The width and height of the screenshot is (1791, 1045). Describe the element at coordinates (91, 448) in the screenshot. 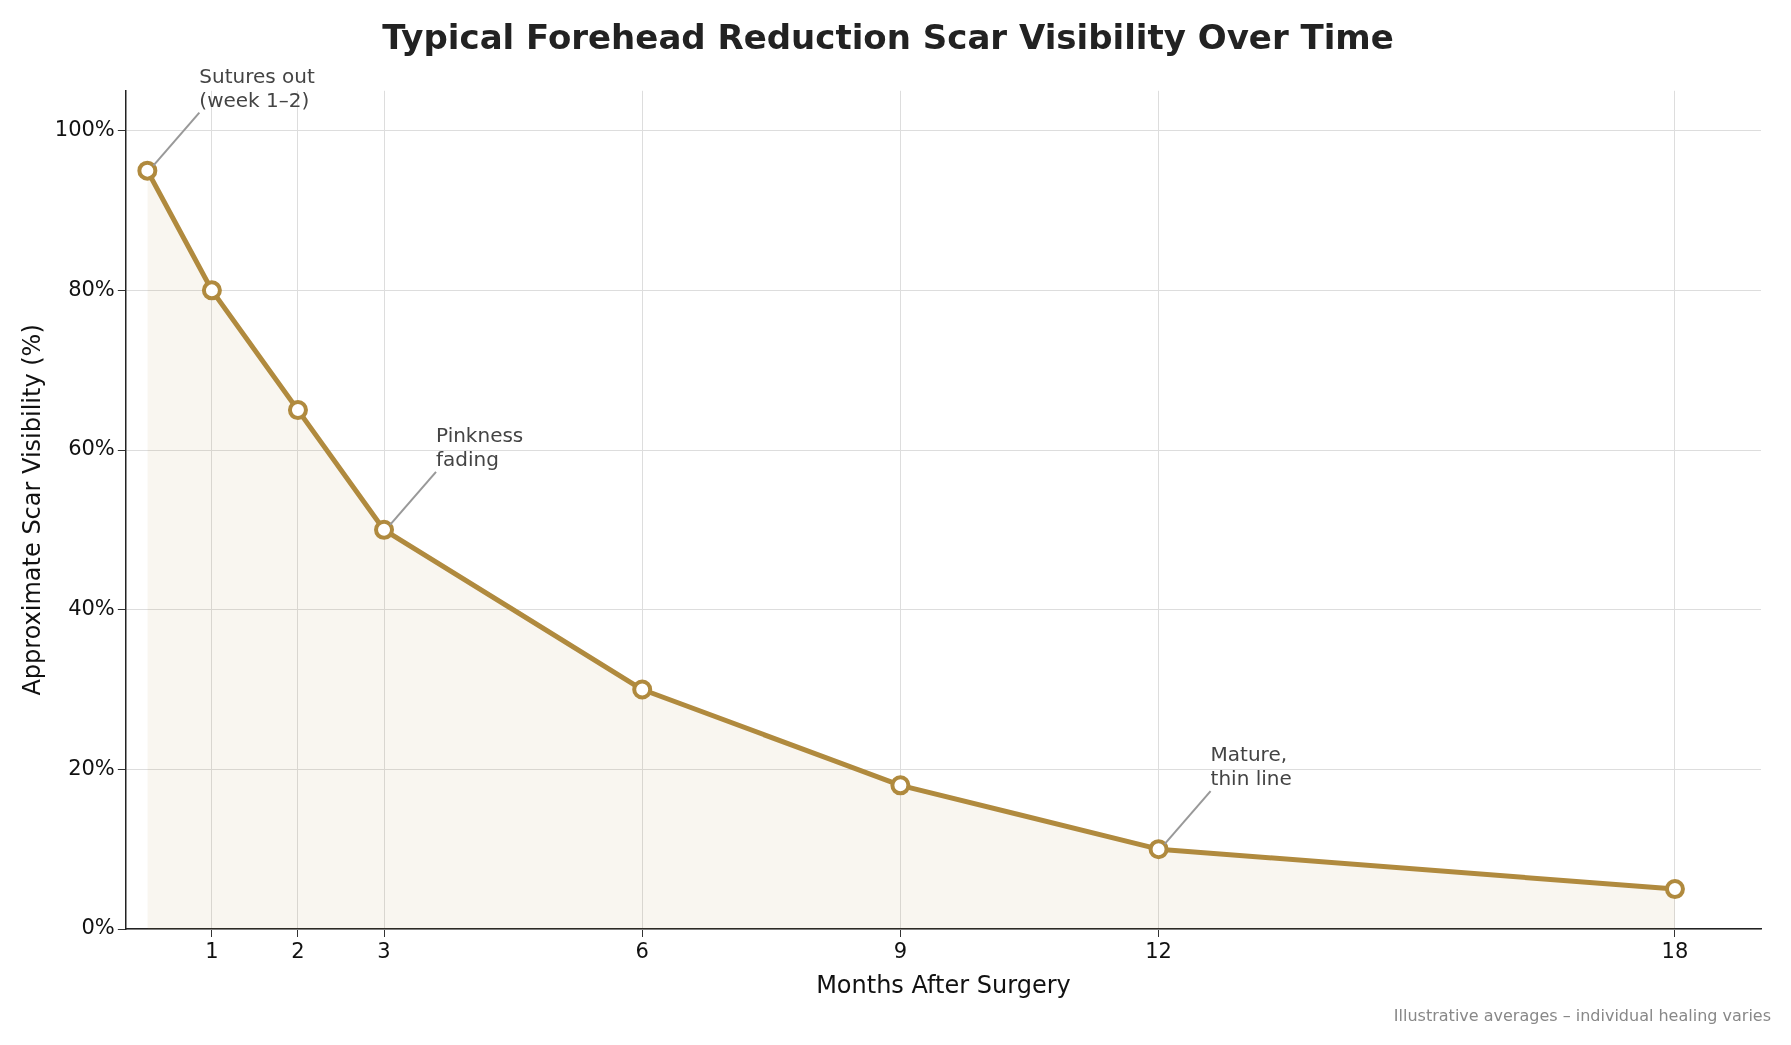

I see `y-tick-label: 60%` at that location.